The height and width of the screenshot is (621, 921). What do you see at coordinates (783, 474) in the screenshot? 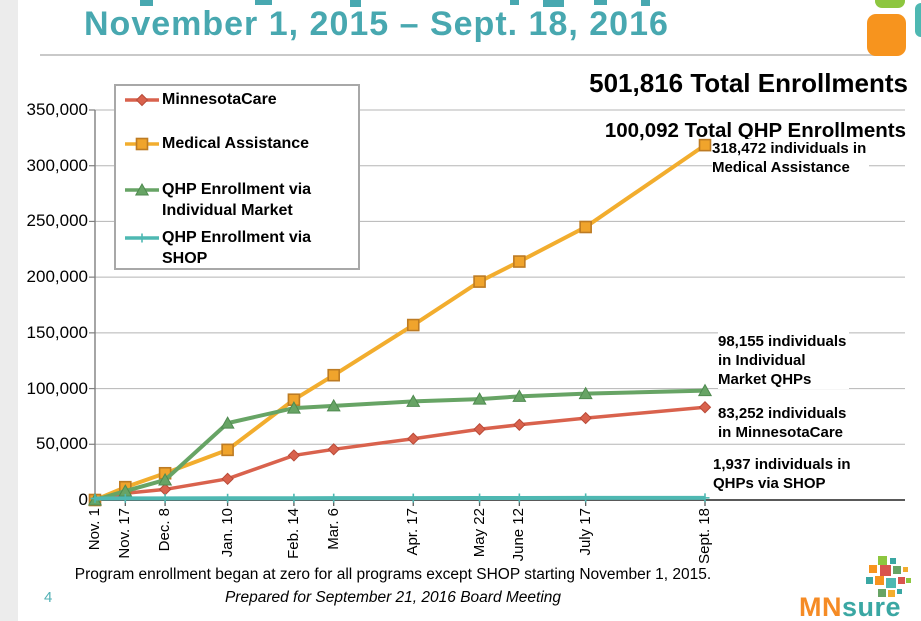
I see `annotation-shop: 1,937 individuals in QHPs via SHOP` at bounding box center [783, 474].